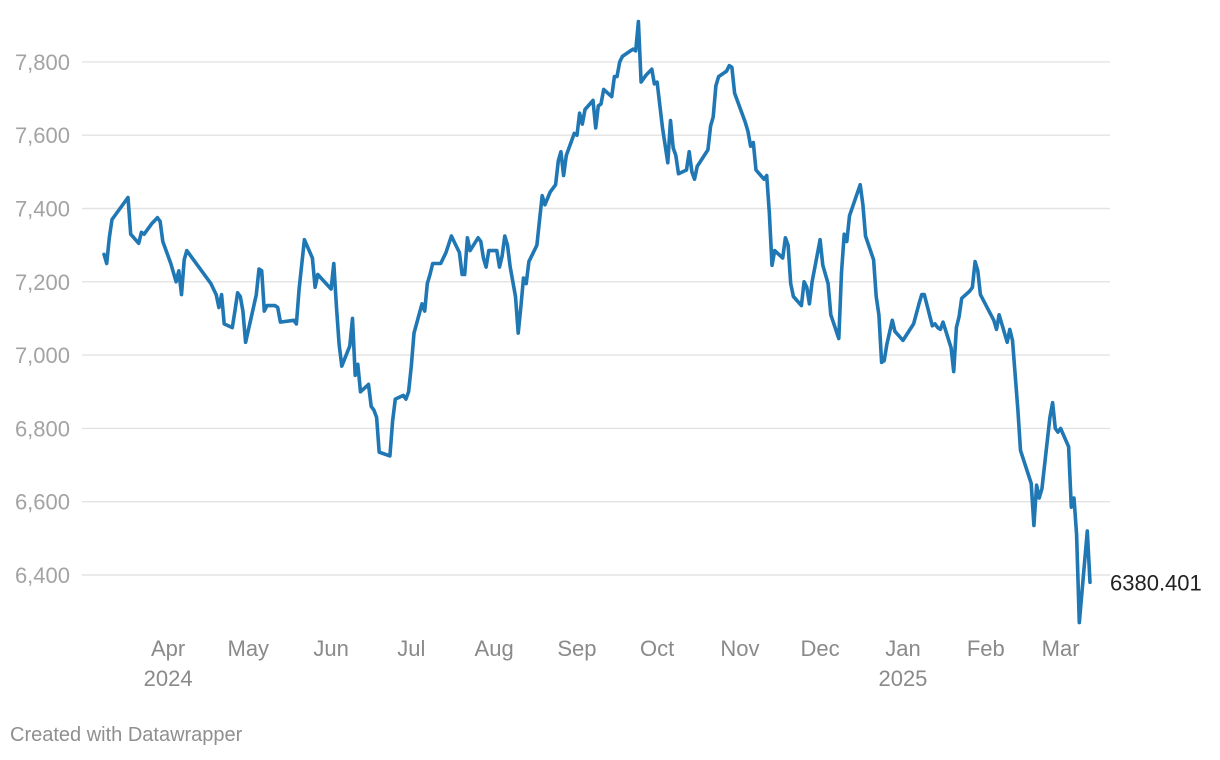 Image resolution: width=1220 pixels, height=760 pixels. I want to click on x-tick-label: Apr, so click(168, 648).